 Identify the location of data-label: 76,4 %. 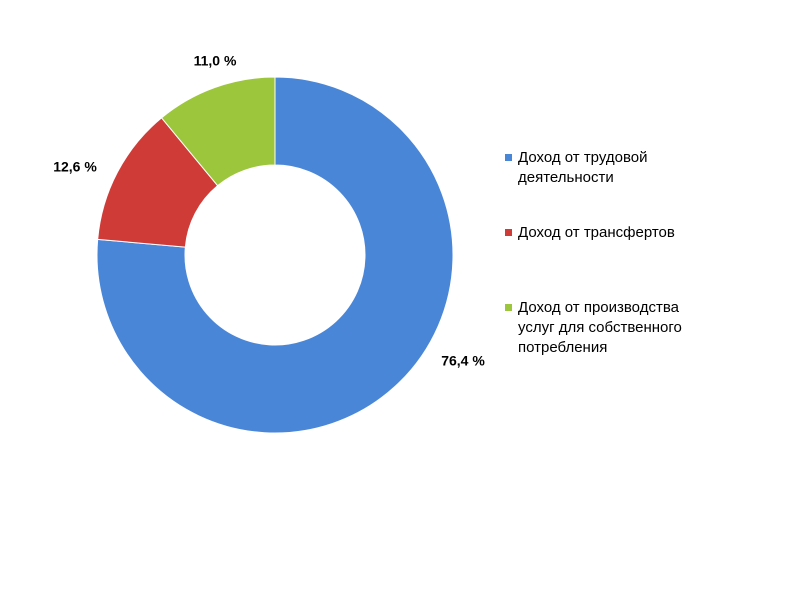
(463, 361).